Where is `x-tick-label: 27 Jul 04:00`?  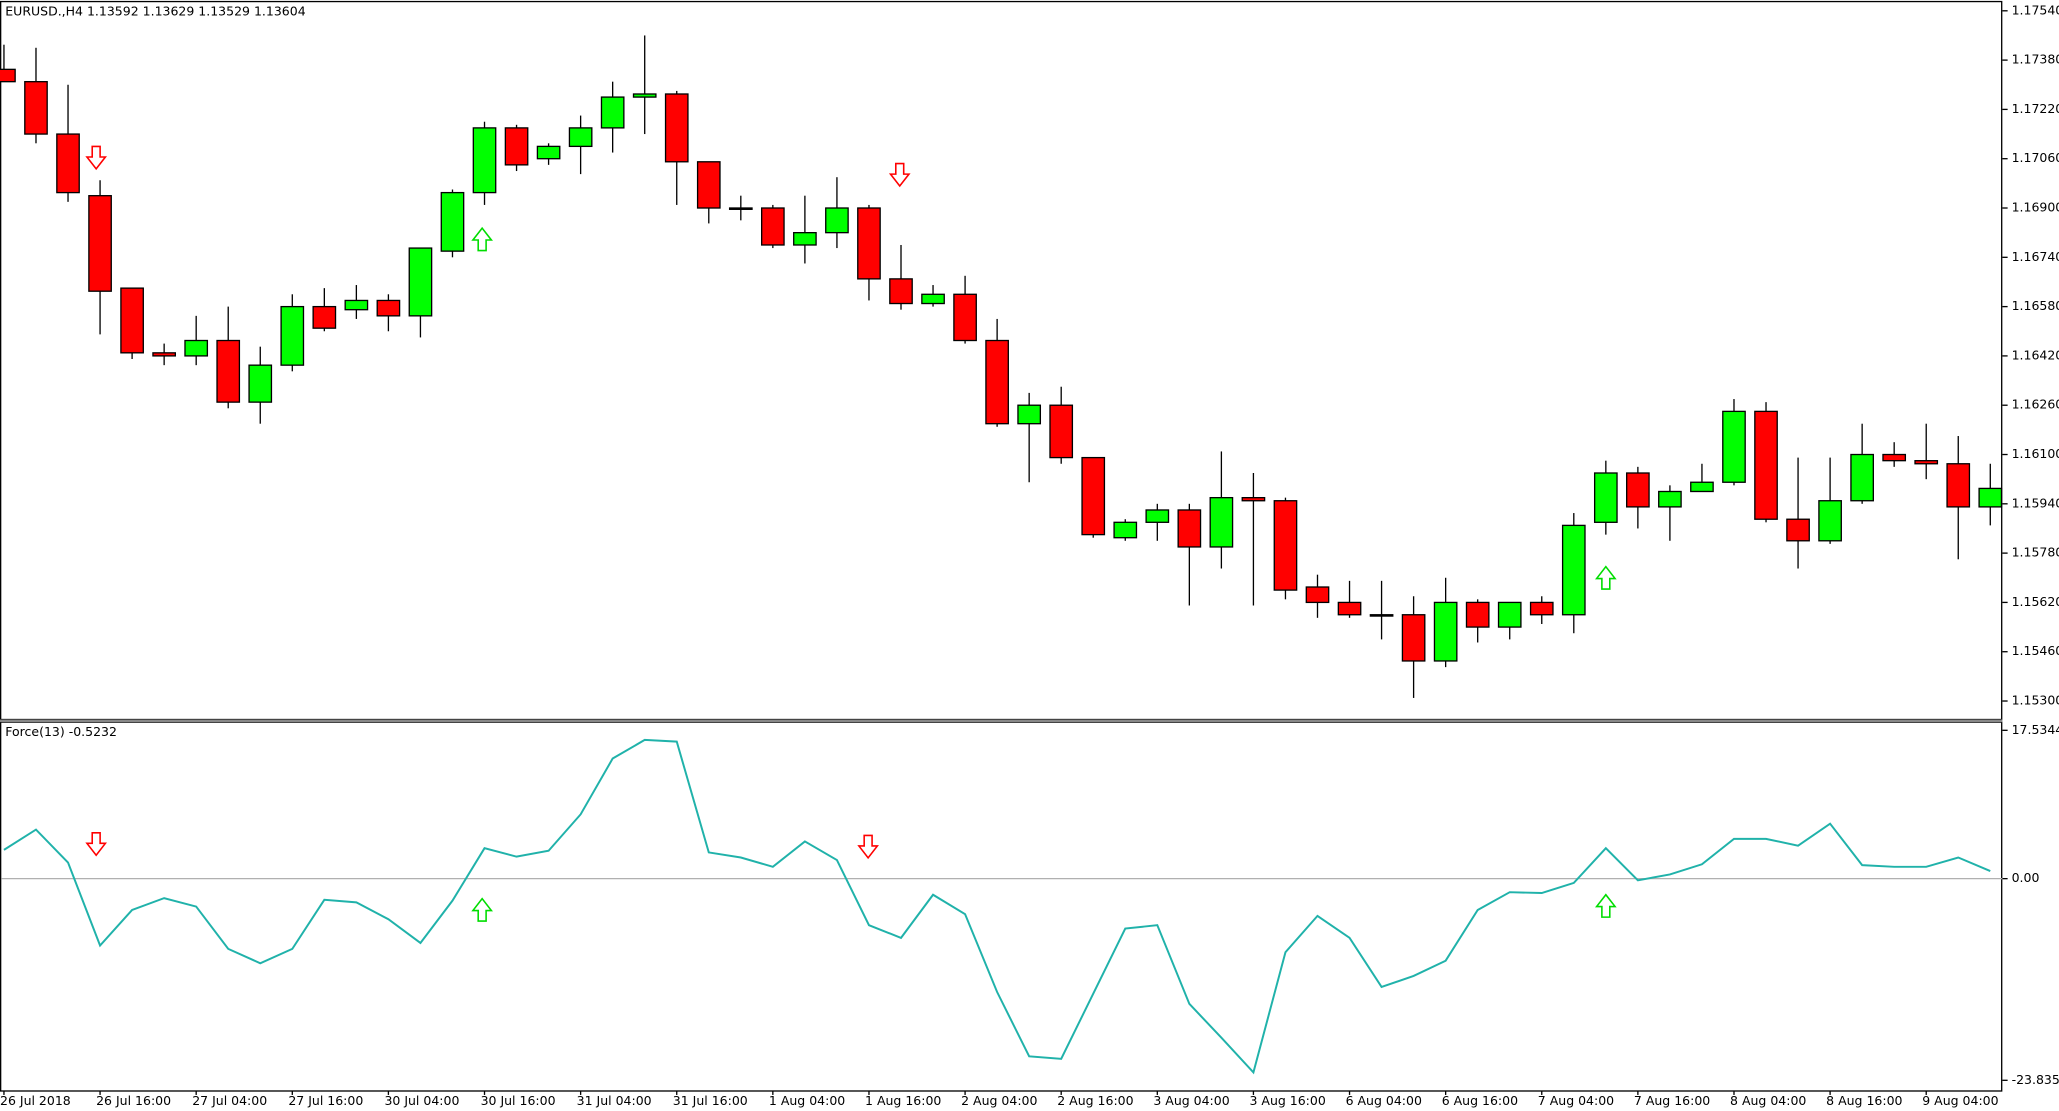
x-tick-label: 27 Jul 04:00 is located at coordinates (229, 1100).